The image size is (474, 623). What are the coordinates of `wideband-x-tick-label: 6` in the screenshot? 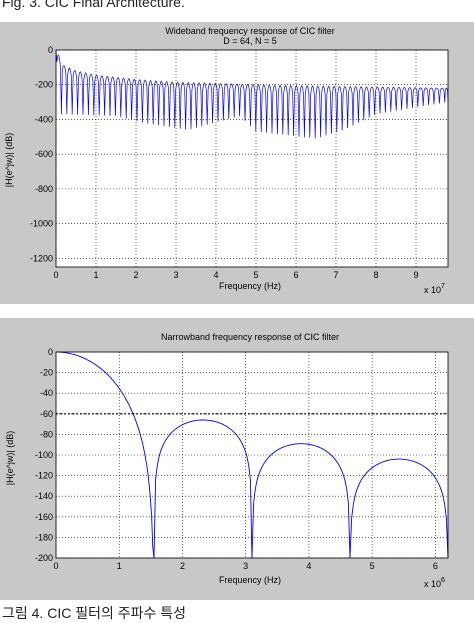 It's located at (295, 275).